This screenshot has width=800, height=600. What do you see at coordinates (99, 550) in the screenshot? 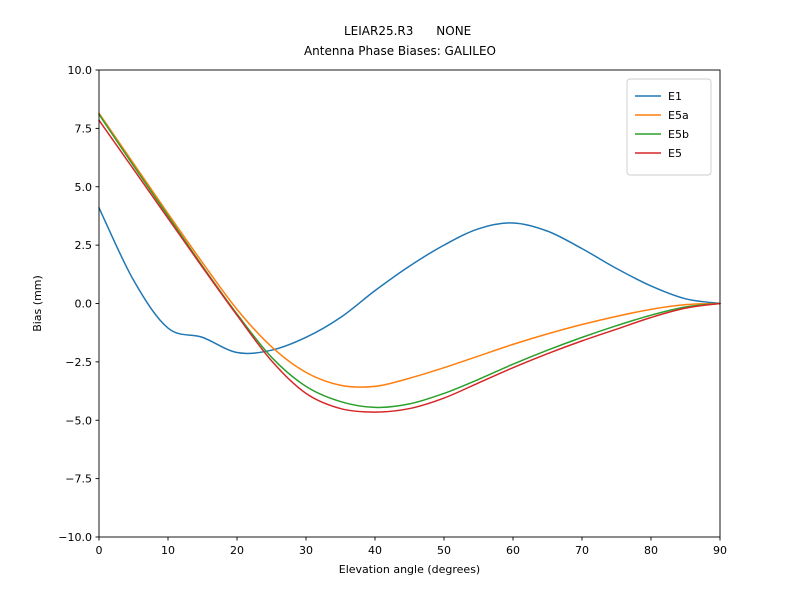
I see `x-tick-label: 0` at bounding box center [99, 550].